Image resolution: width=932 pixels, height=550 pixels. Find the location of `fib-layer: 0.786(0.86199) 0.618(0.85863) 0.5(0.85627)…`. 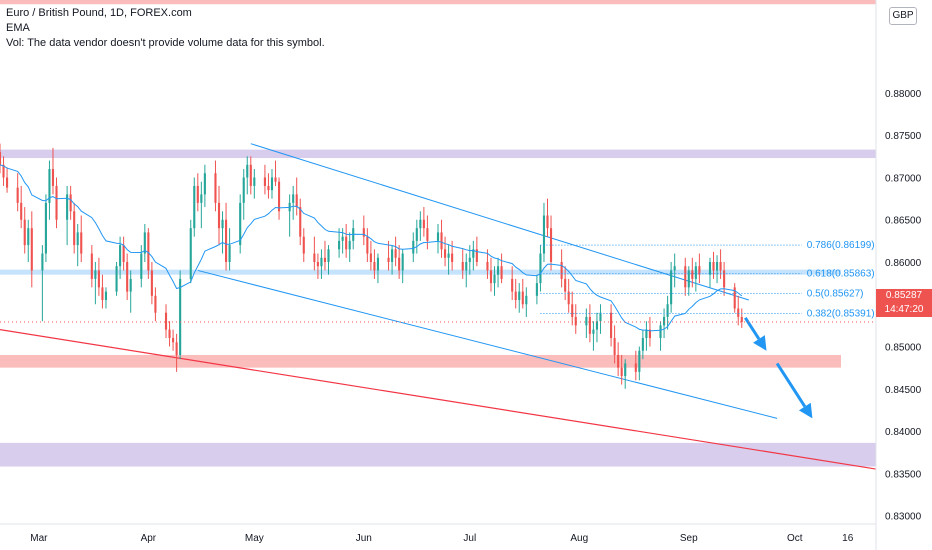

fib-layer: 0.786(0.86199) 0.618(0.85863) 0.5(0.85627)… is located at coordinates (707, 279).